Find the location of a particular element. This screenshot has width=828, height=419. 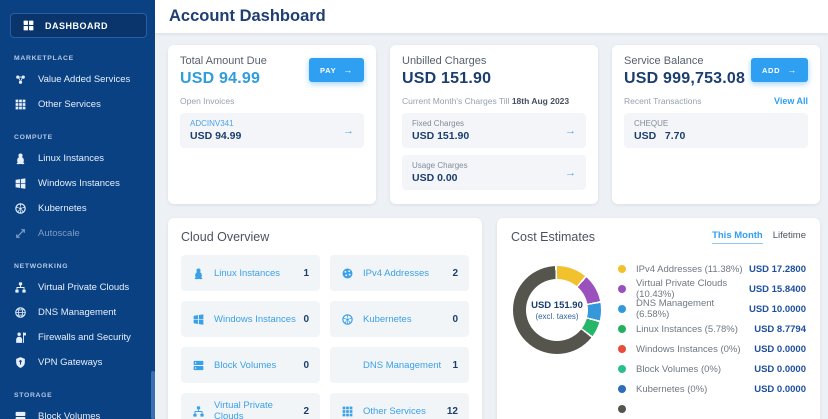

cloud-item-block-volumes: Block Volumes 0 is located at coordinates (250, 365).